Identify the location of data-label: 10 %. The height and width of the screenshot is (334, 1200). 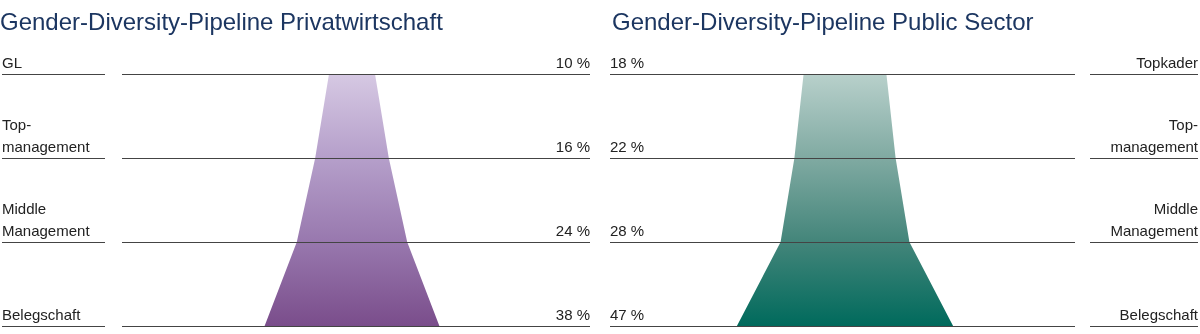
(572, 62).